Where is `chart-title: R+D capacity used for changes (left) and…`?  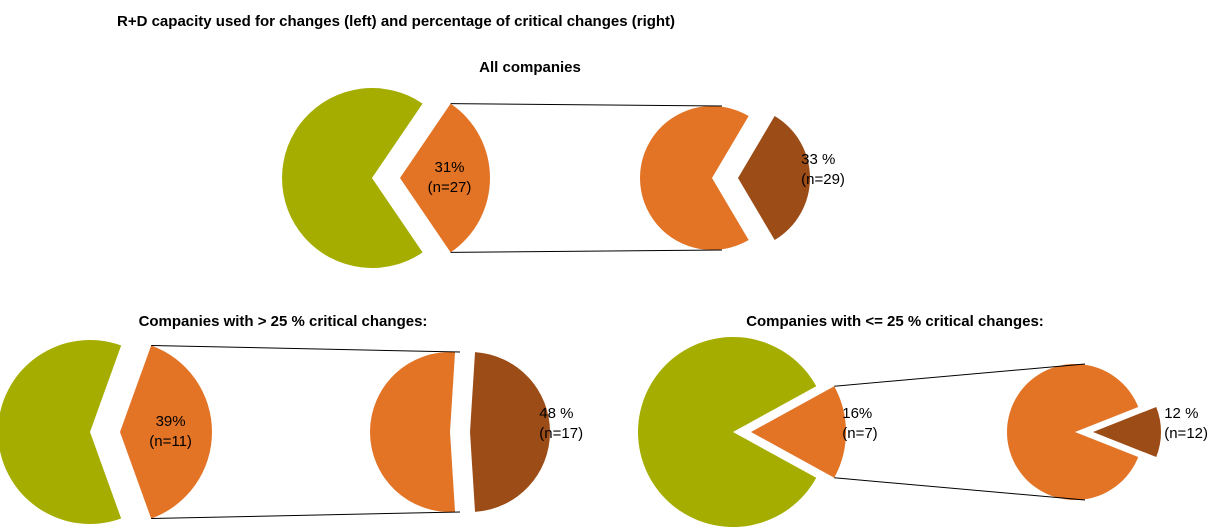
chart-title: R+D capacity used for changes (left) and… is located at coordinates (396, 21).